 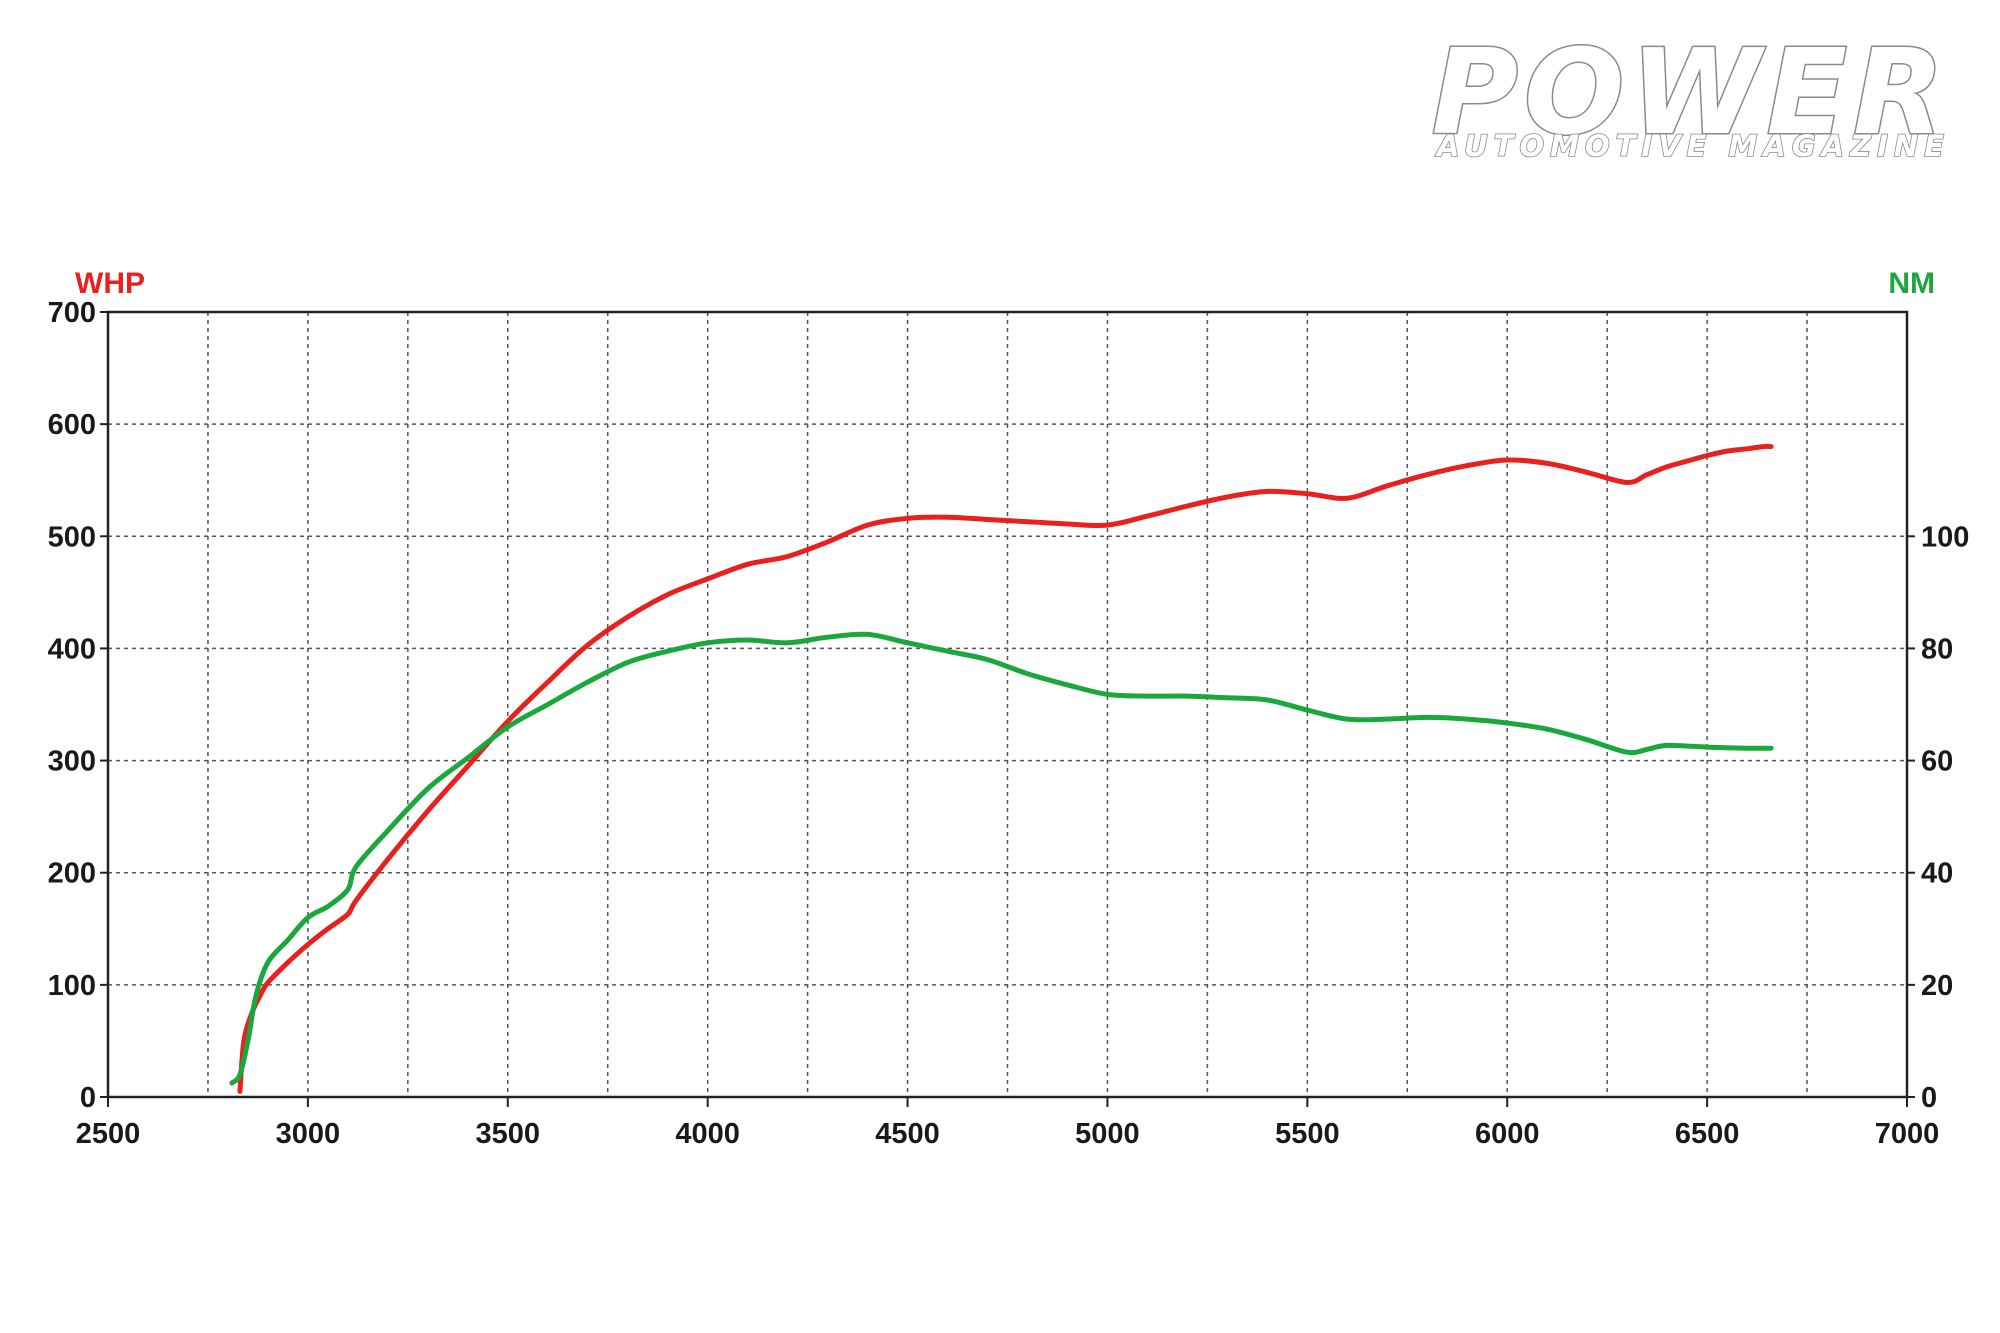 I want to click on left-tick-label: 0, so click(x=88, y=1098).